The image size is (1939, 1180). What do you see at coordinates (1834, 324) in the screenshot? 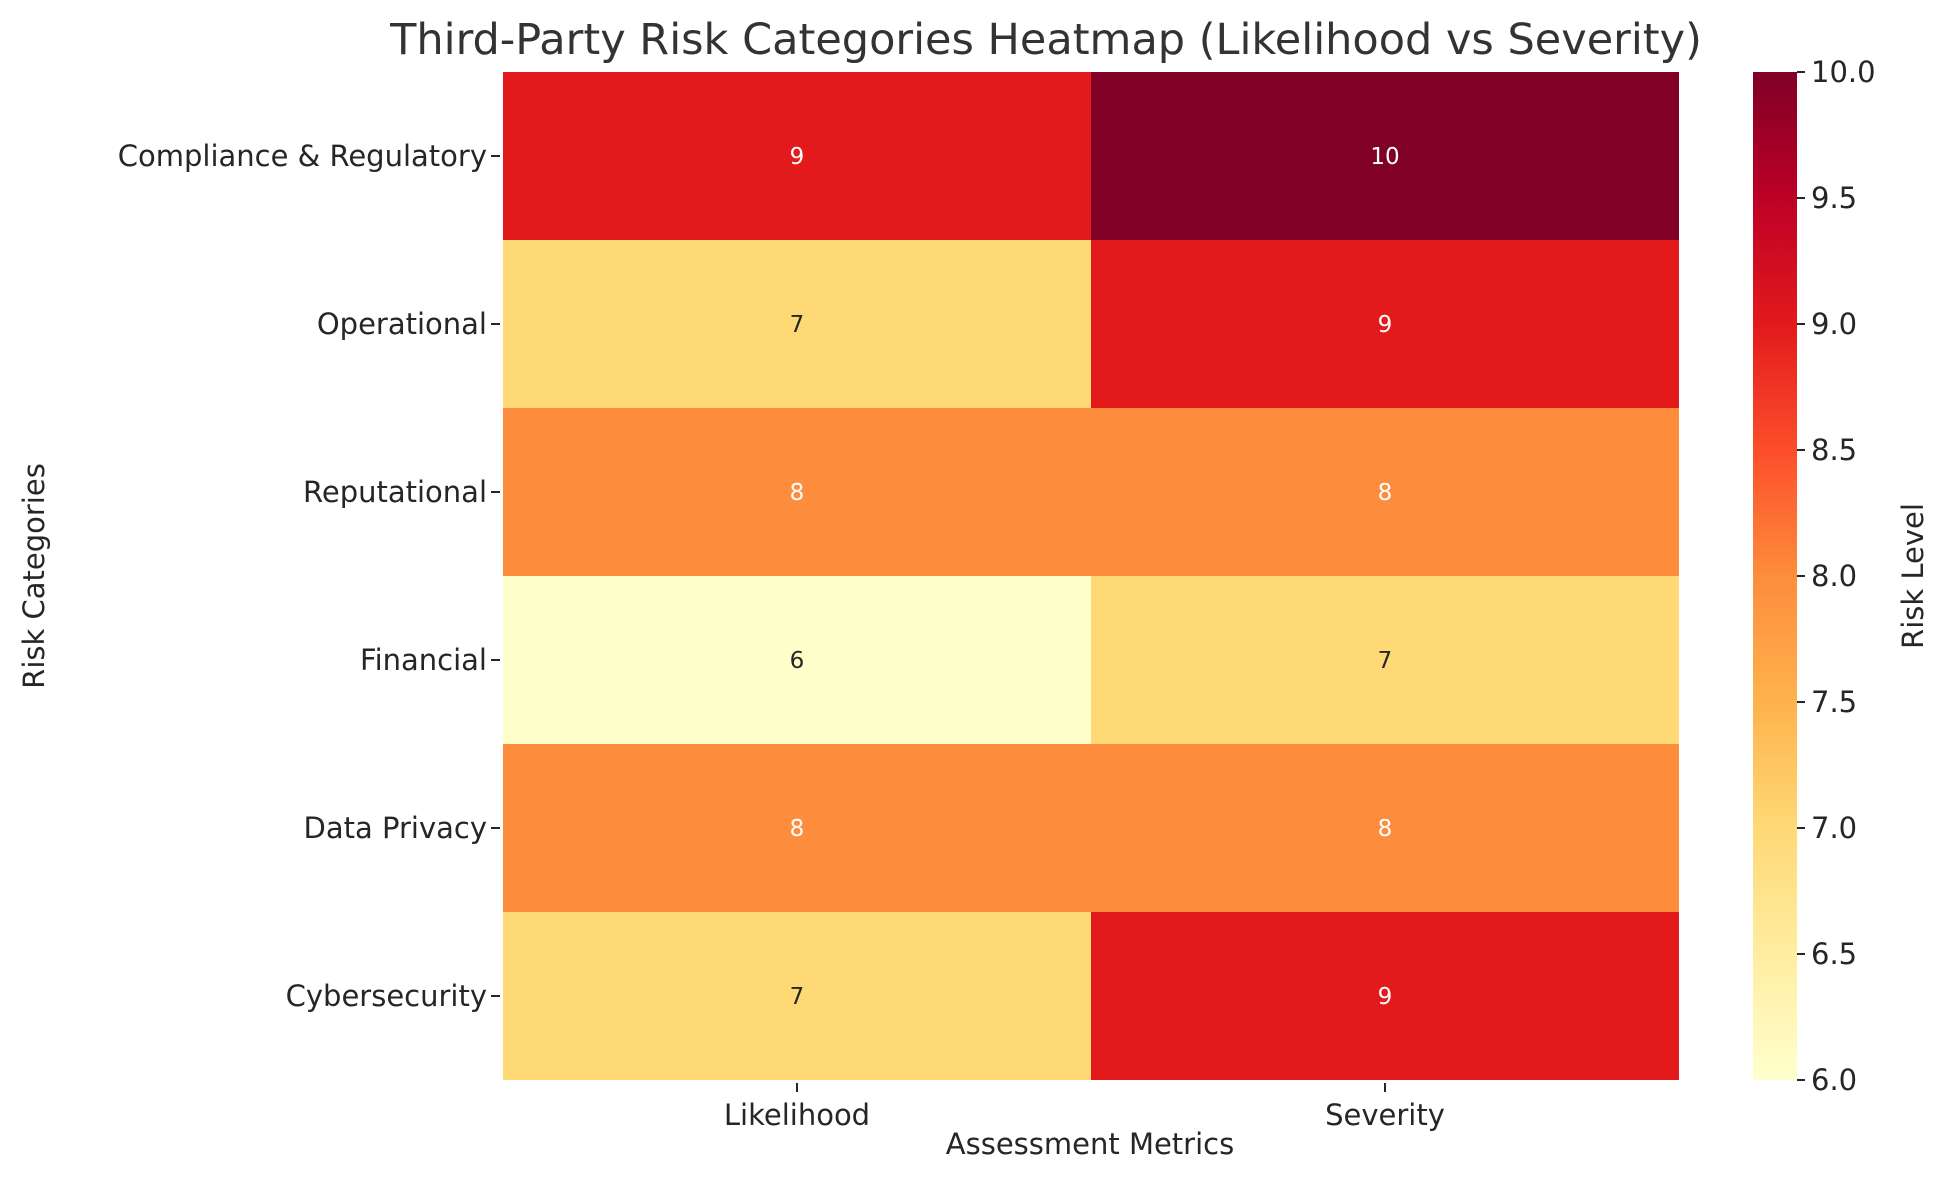
I see `colorbar-tick-label: 9.0` at bounding box center [1834, 324].